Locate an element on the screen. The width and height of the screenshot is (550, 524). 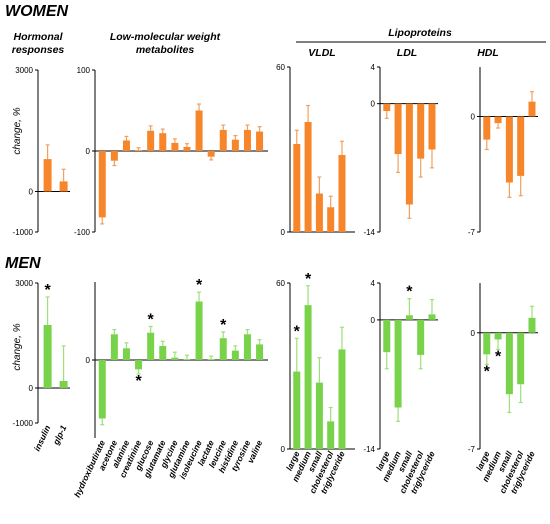
chart-women-ldl-ytick-label: 4 is located at coordinates (373, 67).